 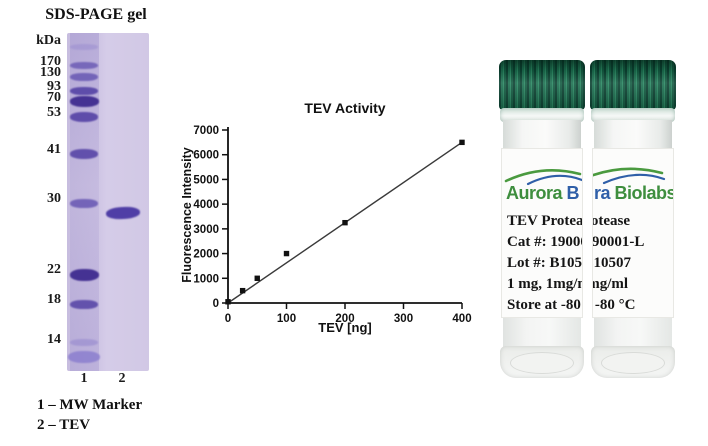 What do you see at coordinates (108, 202) in the screenshot?
I see `gel-image` at bounding box center [108, 202].